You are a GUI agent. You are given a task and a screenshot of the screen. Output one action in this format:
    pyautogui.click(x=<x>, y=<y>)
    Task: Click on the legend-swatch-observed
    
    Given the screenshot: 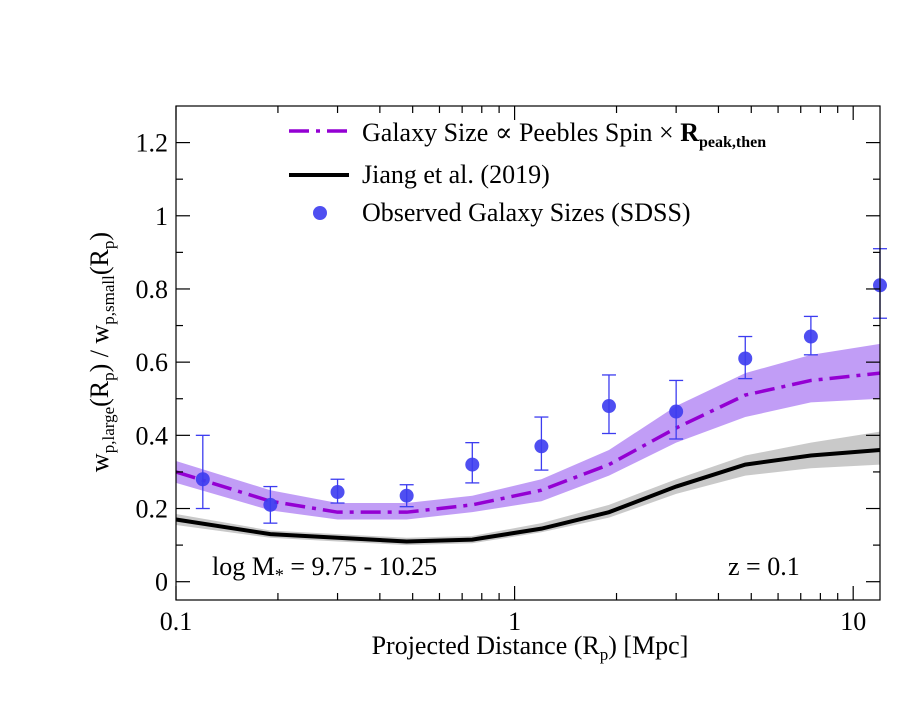 What is the action you would take?
    pyautogui.click(x=320, y=213)
    